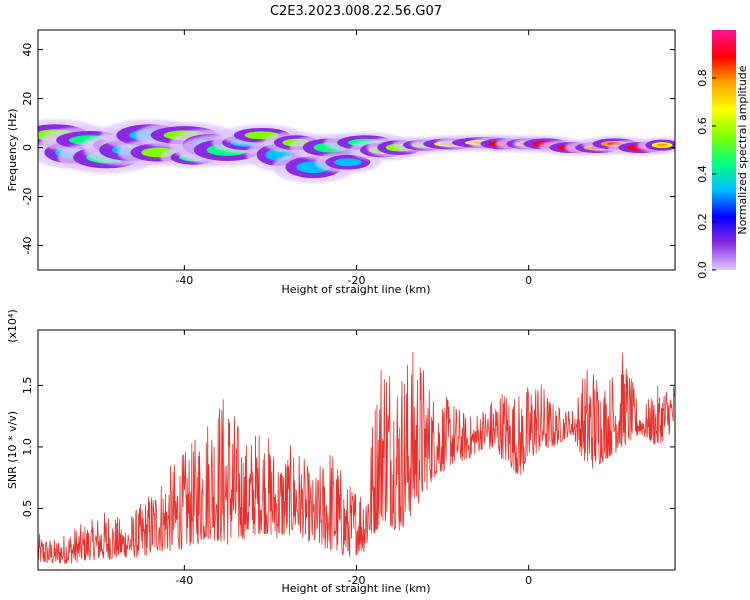 This screenshot has height=600, width=750. What do you see at coordinates (27, 386) in the screenshot?
I see `y-tick-label: 1.5` at bounding box center [27, 386].